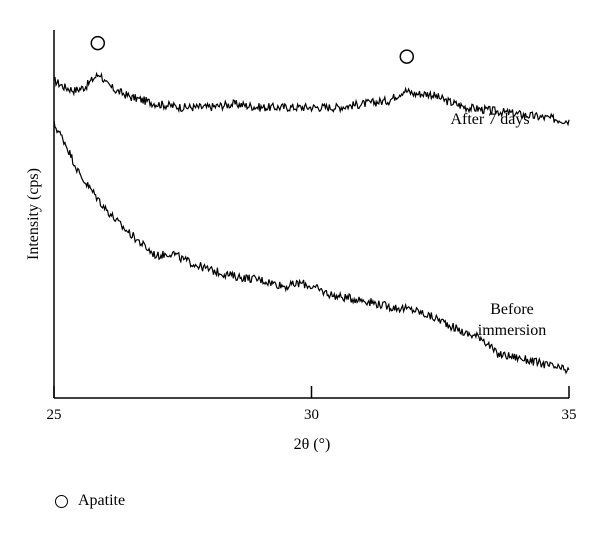  What do you see at coordinates (569, 415) in the screenshot?
I see `x-tick-label: 35` at bounding box center [569, 415].